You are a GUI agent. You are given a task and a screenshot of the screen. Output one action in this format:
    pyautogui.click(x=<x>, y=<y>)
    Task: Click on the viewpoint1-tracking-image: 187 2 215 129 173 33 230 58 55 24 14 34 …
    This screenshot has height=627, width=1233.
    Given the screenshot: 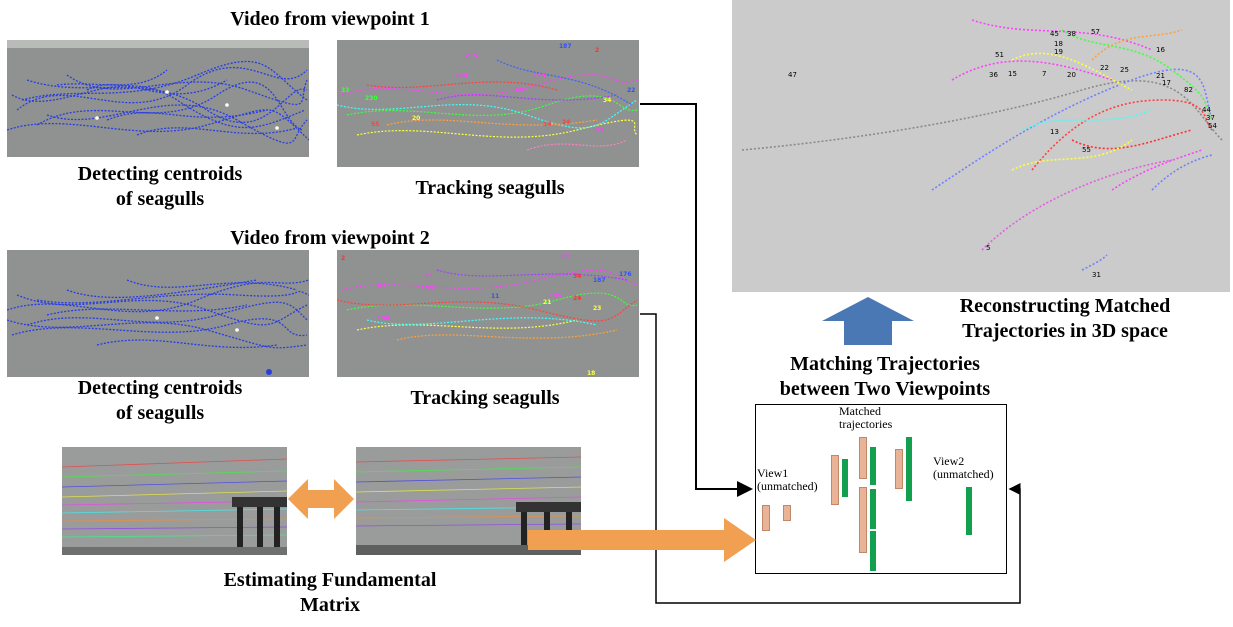 What is the action you would take?
    pyautogui.click(x=488, y=103)
    